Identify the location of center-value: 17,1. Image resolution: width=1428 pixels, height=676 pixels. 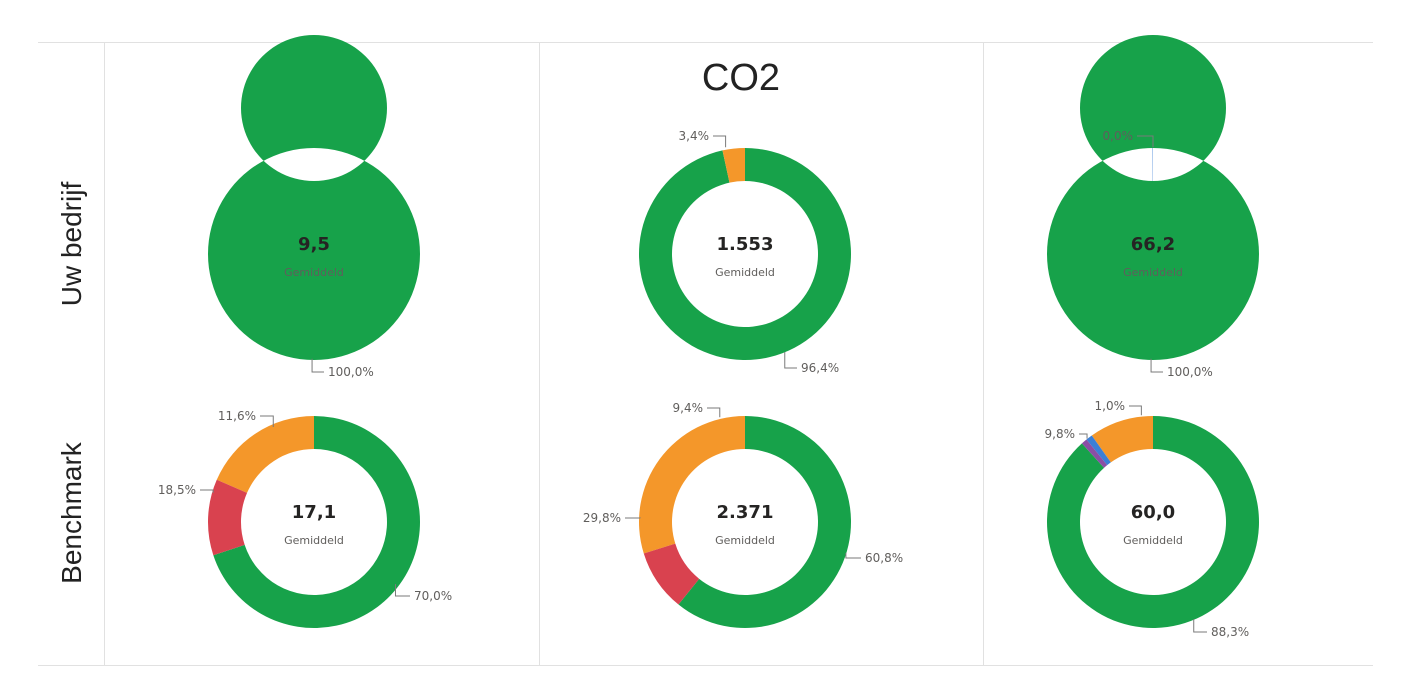
(314, 512).